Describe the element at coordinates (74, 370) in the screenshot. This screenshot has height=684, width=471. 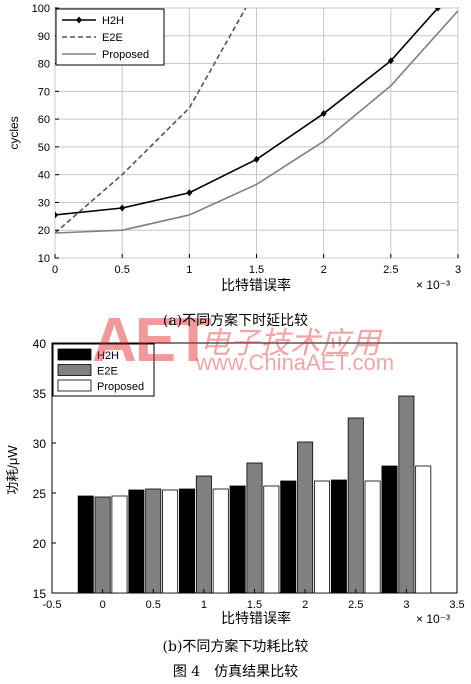
I see `legend-swatch-e2e` at that location.